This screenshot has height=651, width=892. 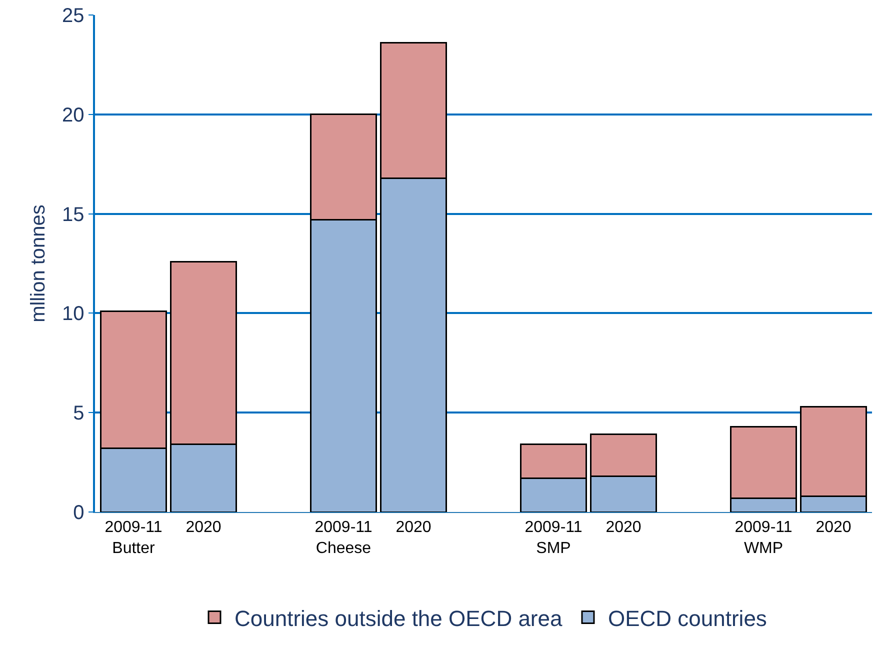 What do you see at coordinates (78, 413) in the screenshot?
I see `y-tick-label: 5` at bounding box center [78, 413].